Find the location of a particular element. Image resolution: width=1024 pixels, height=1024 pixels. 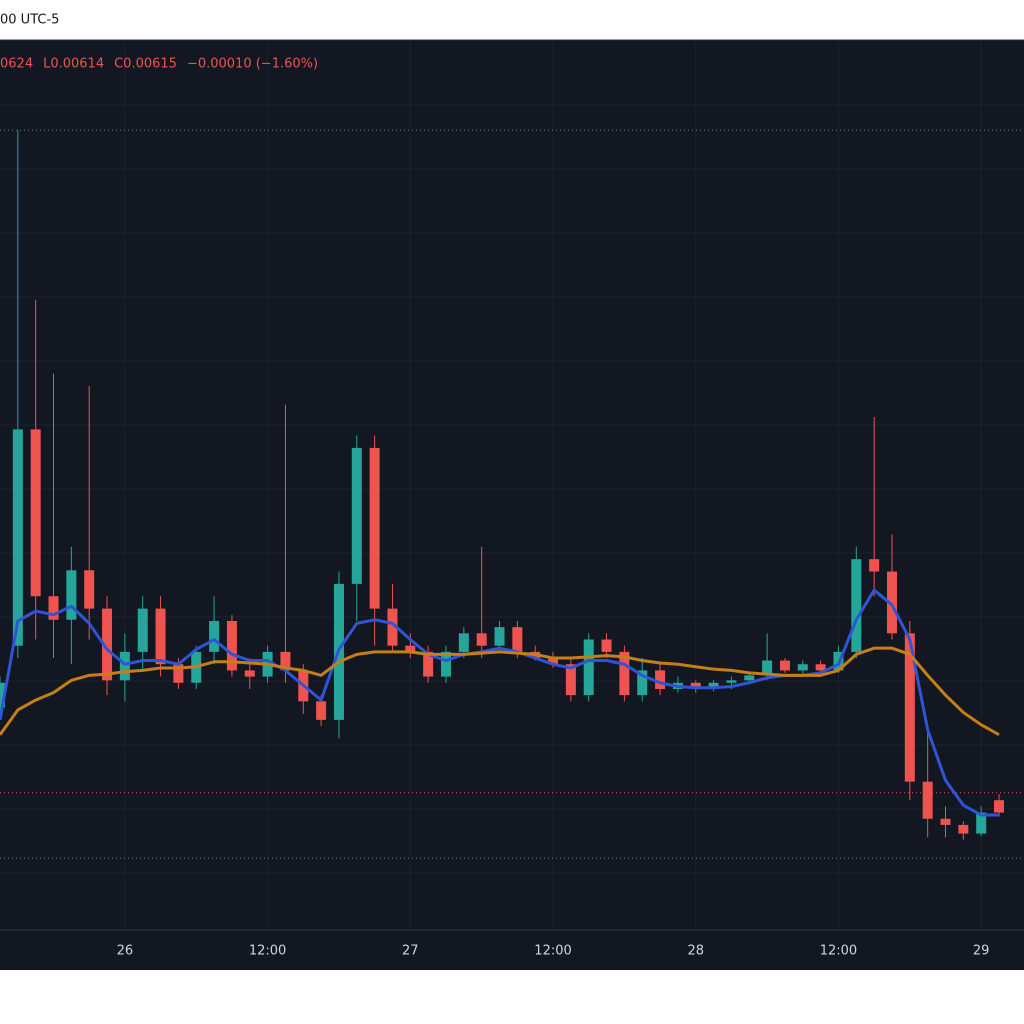

legend-item: 0624 is located at coordinates (16, 64).